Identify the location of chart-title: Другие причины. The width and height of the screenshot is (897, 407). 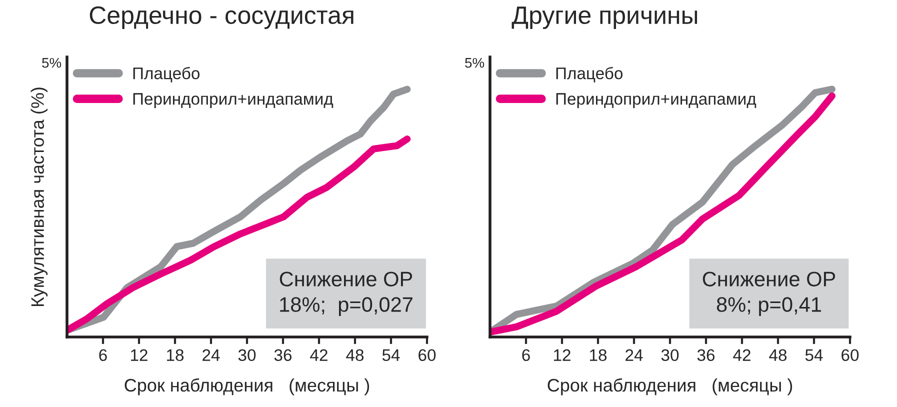
(605, 17).